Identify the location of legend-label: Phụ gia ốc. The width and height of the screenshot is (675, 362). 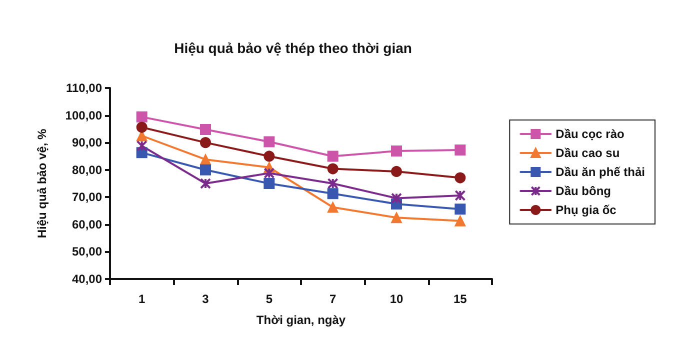
(586, 210).